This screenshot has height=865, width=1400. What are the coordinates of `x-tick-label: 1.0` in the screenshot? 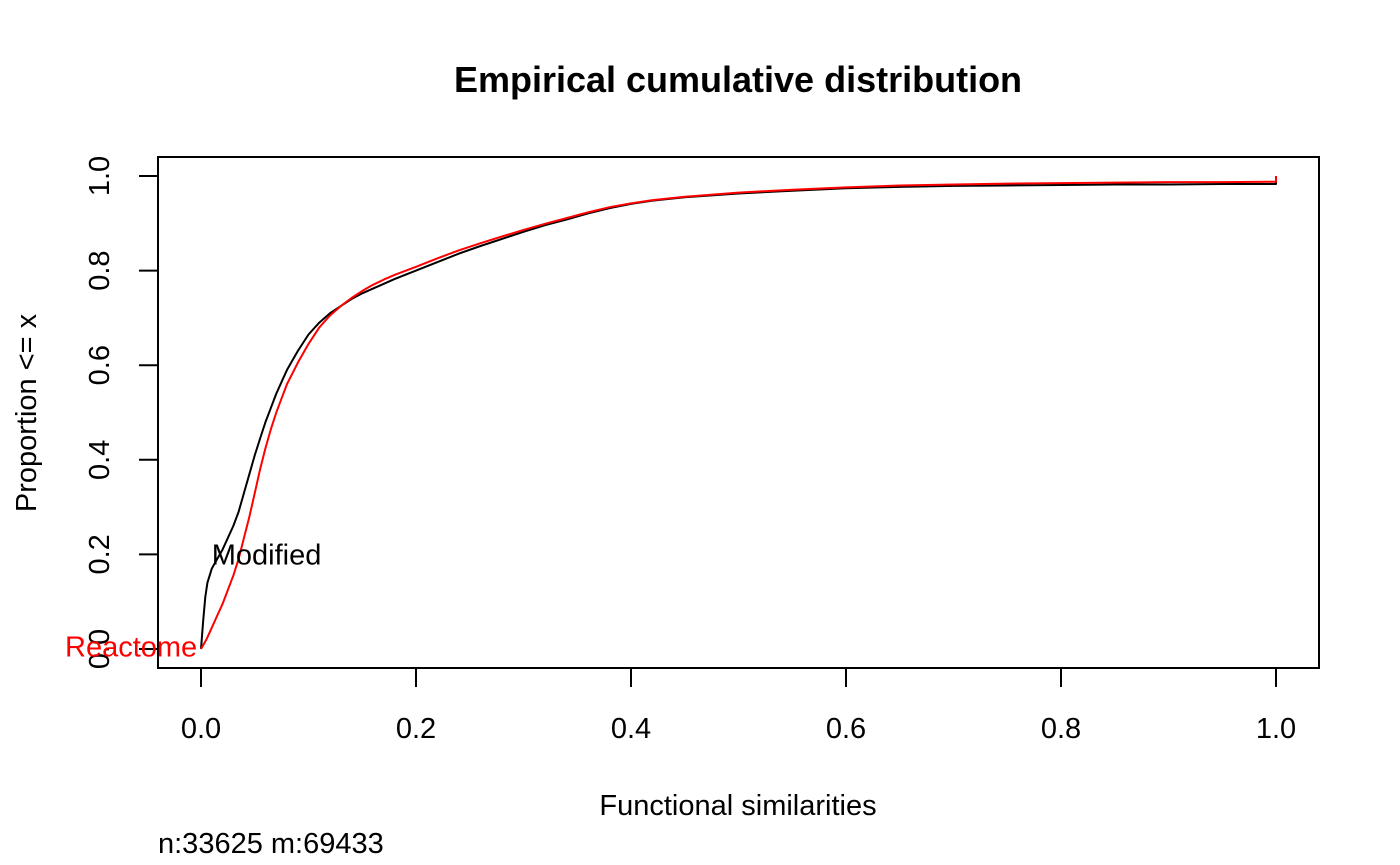 It's located at (1276, 729).